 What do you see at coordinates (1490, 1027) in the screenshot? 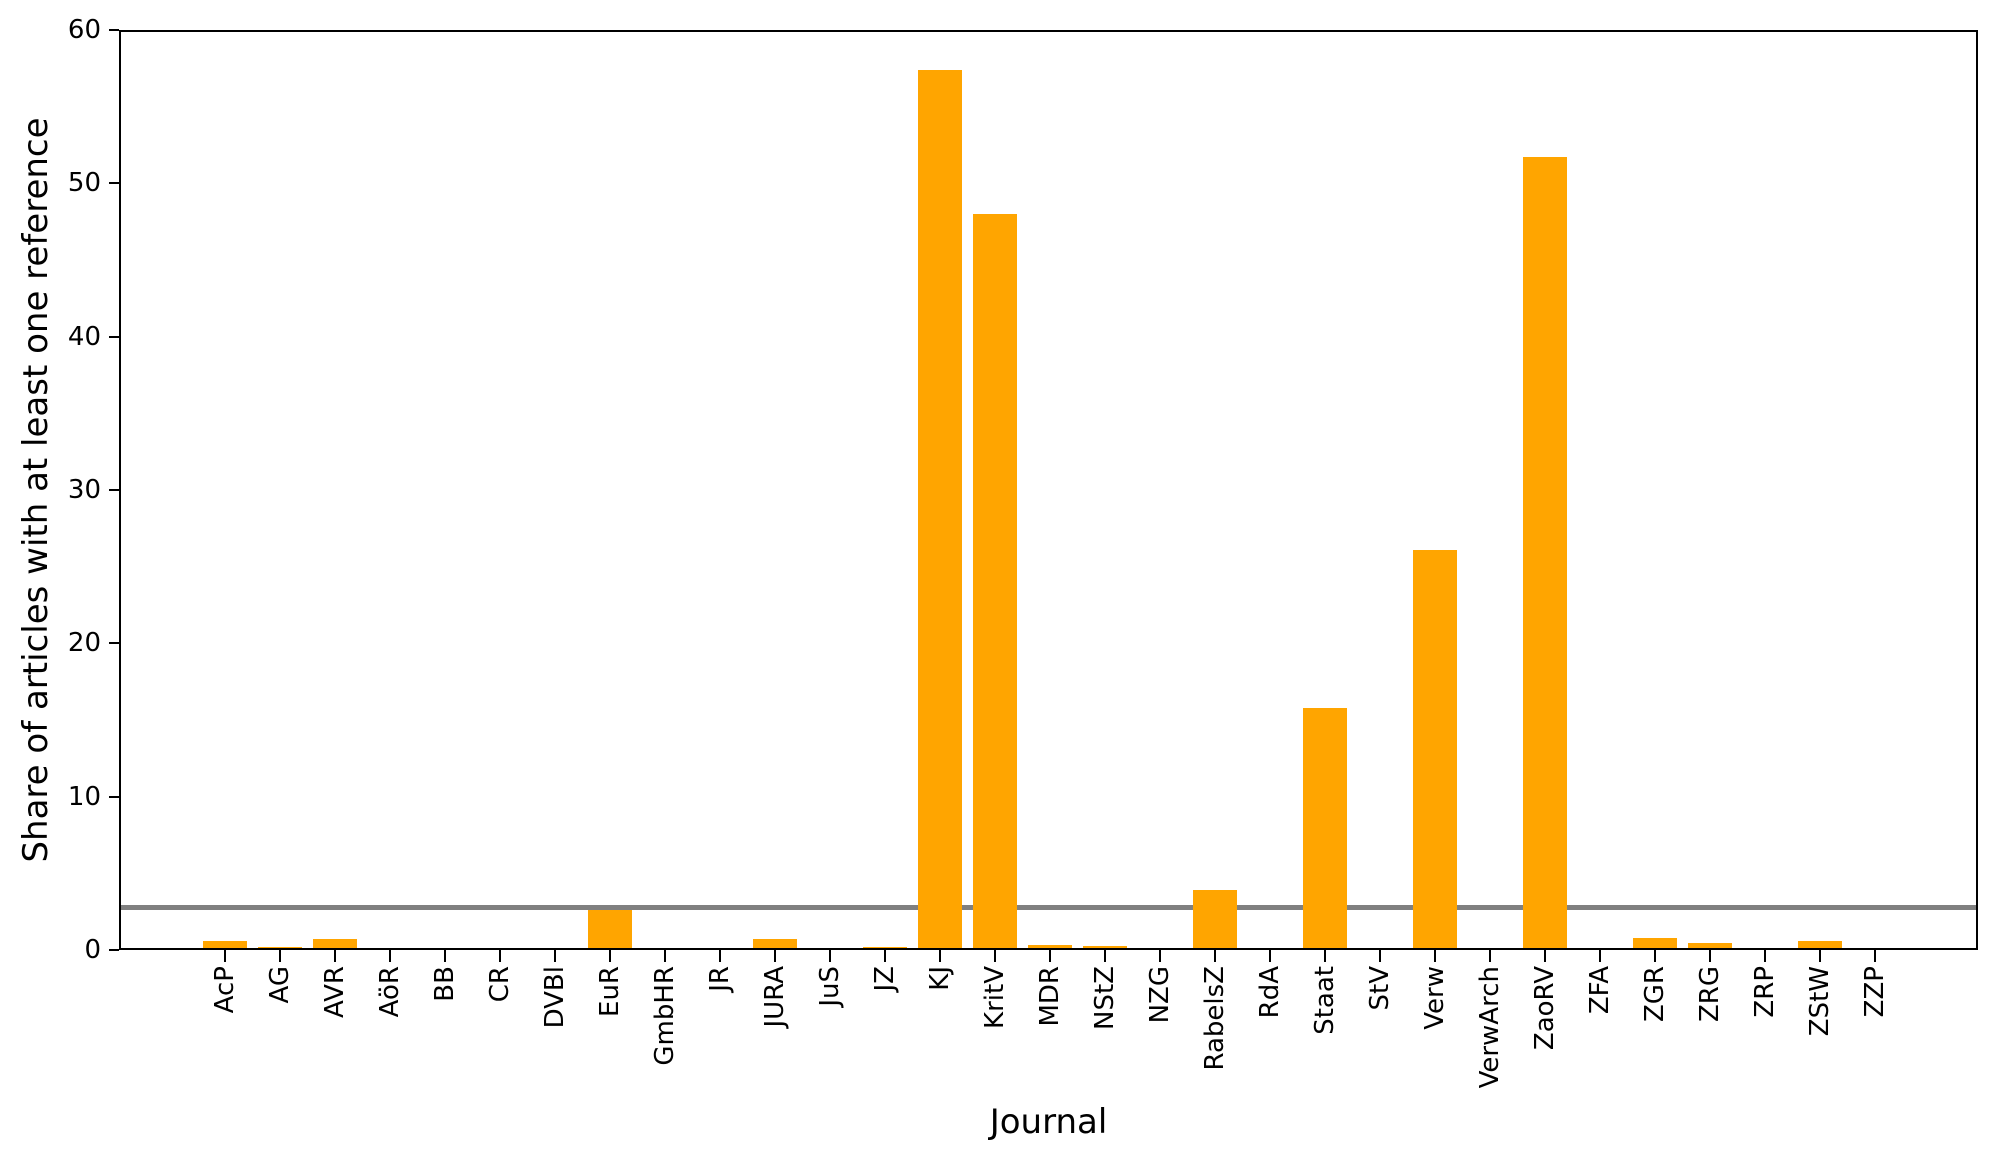
I see `x-tick-label-text: VerwArch` at bounding box center [1490, 1027].